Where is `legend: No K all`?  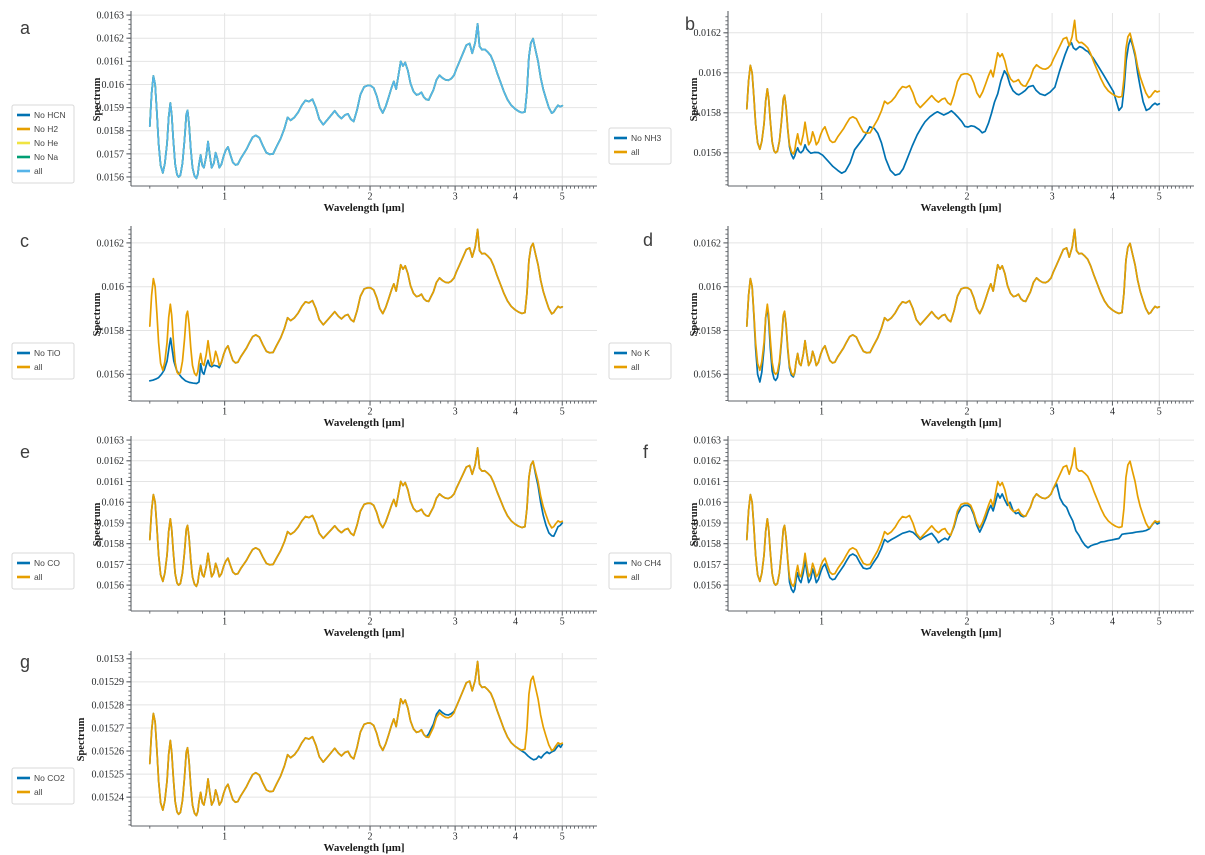
legend: No K all is located at coordinates (640, 361).